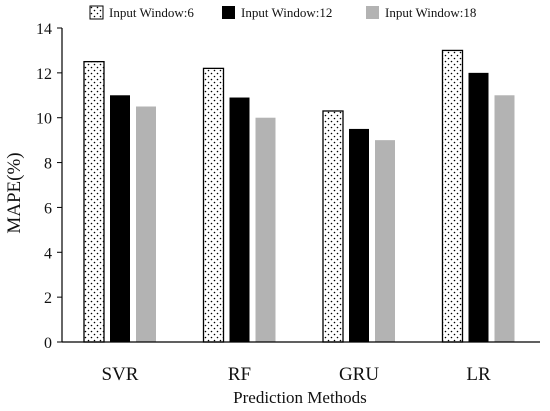 The width and height of the screenshot is (550, 411). I want to click on y-tick-label: 0, so click(48, 343).